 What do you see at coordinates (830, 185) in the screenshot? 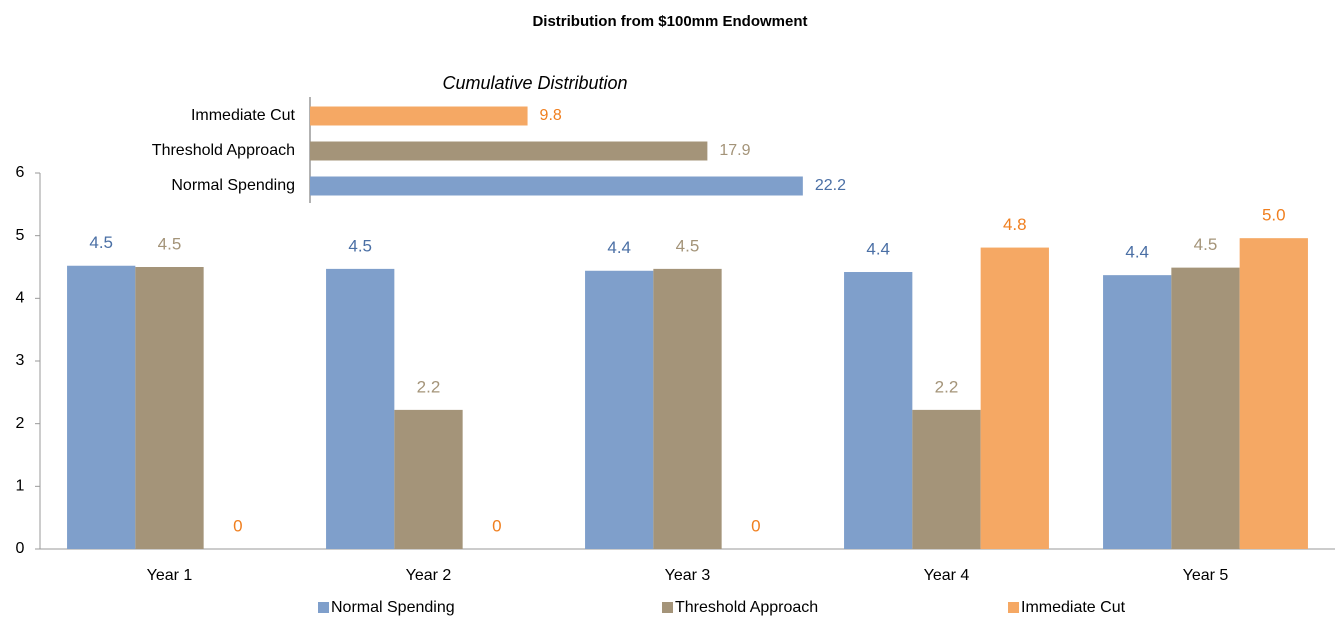
I see `data-label: 22.2` at bounding box center [830, 185].